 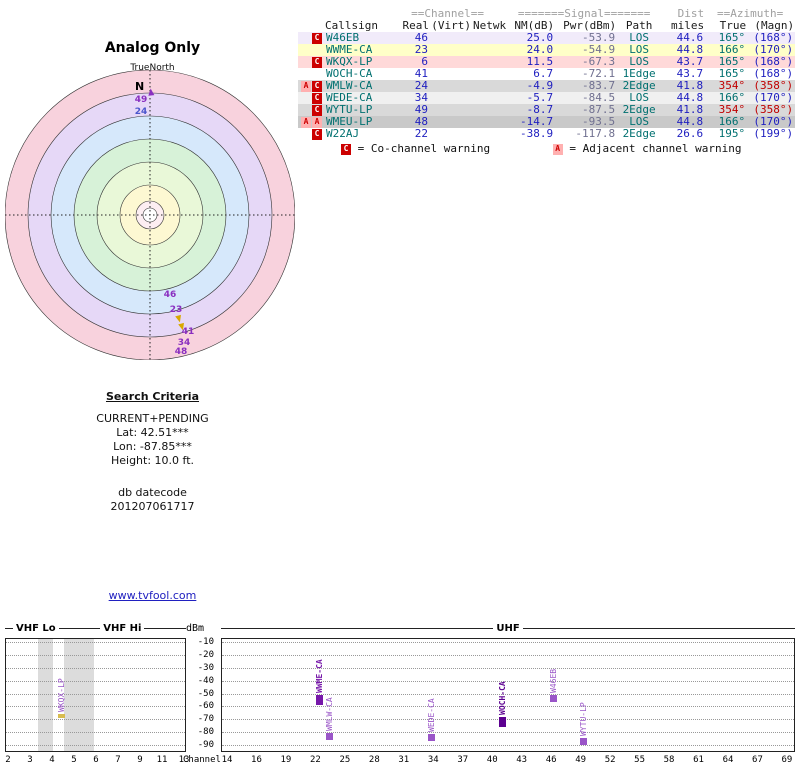 I want to click on channel-marker-label: 46, so click(x=170, y=295).